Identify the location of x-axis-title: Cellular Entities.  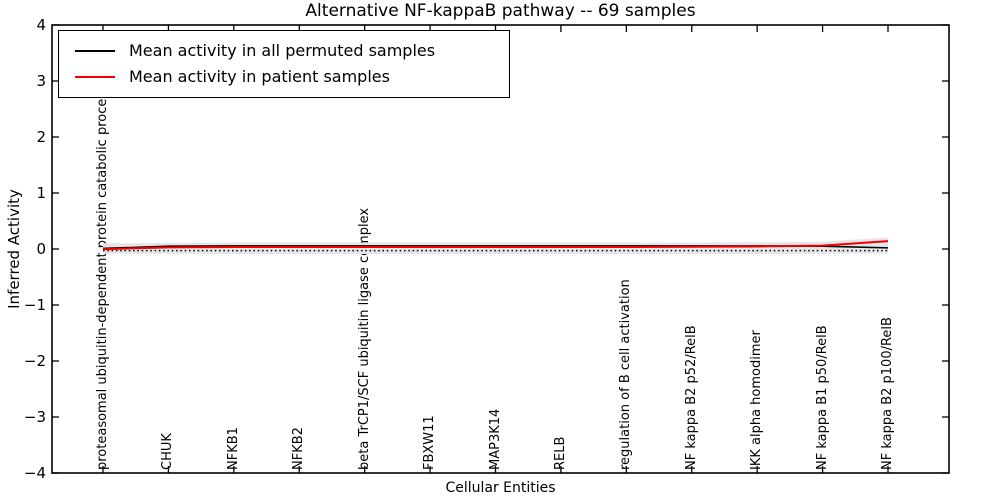
(500, 488).